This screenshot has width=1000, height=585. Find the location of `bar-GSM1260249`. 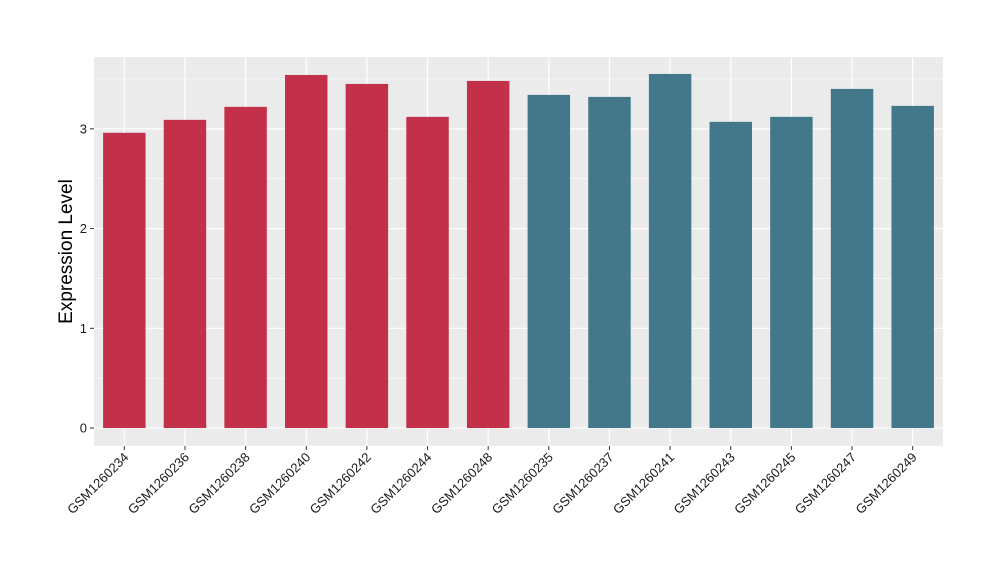

bar-GSM1260249 is located at coordinates (912, 267).